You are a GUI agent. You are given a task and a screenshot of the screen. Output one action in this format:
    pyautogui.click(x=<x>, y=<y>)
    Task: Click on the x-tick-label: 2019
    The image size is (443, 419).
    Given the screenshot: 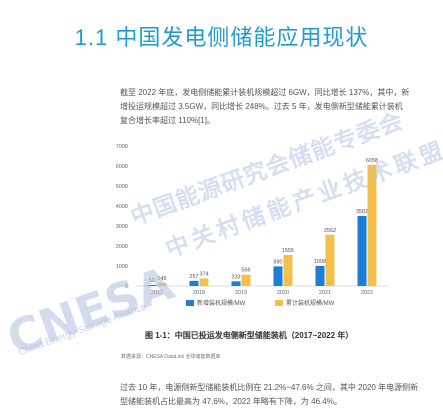 What is the action you would take?
    pyautogui.click(x=241, y=293)
    